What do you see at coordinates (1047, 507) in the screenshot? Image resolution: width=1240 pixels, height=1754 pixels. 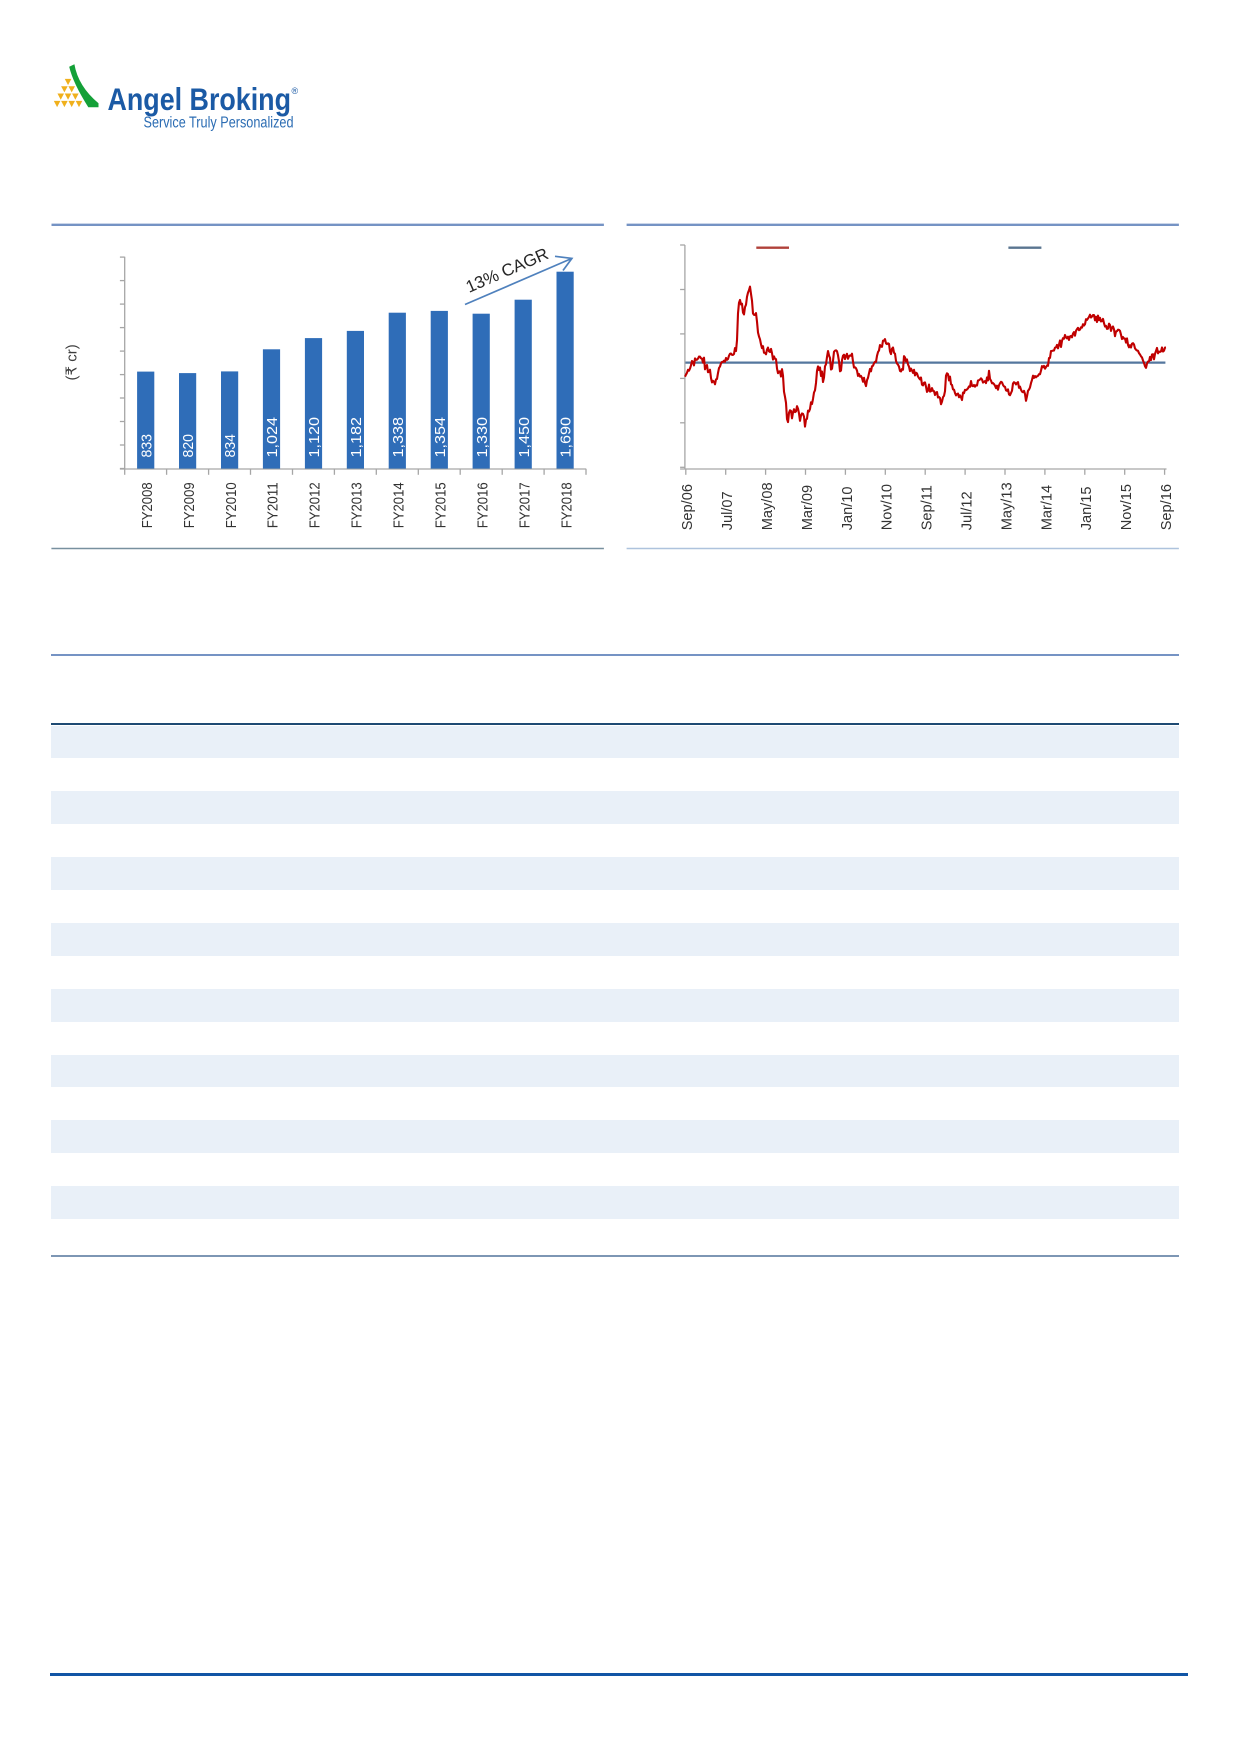 I see `svg-text: Mar/14` at bounding box center [1047, 507].